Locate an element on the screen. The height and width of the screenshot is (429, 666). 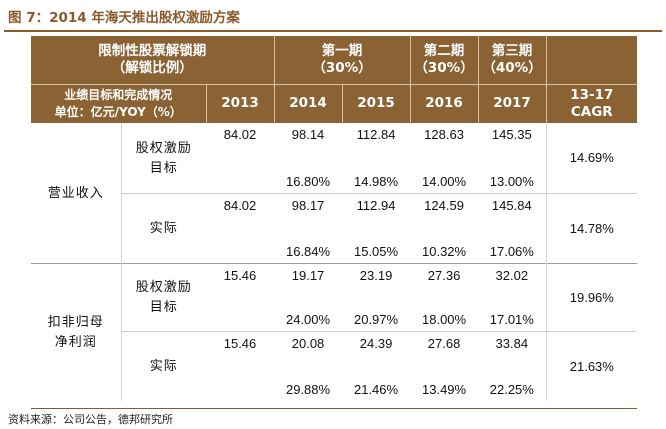
yoy-cell: 13.49% is located at coordinates (444, 389).